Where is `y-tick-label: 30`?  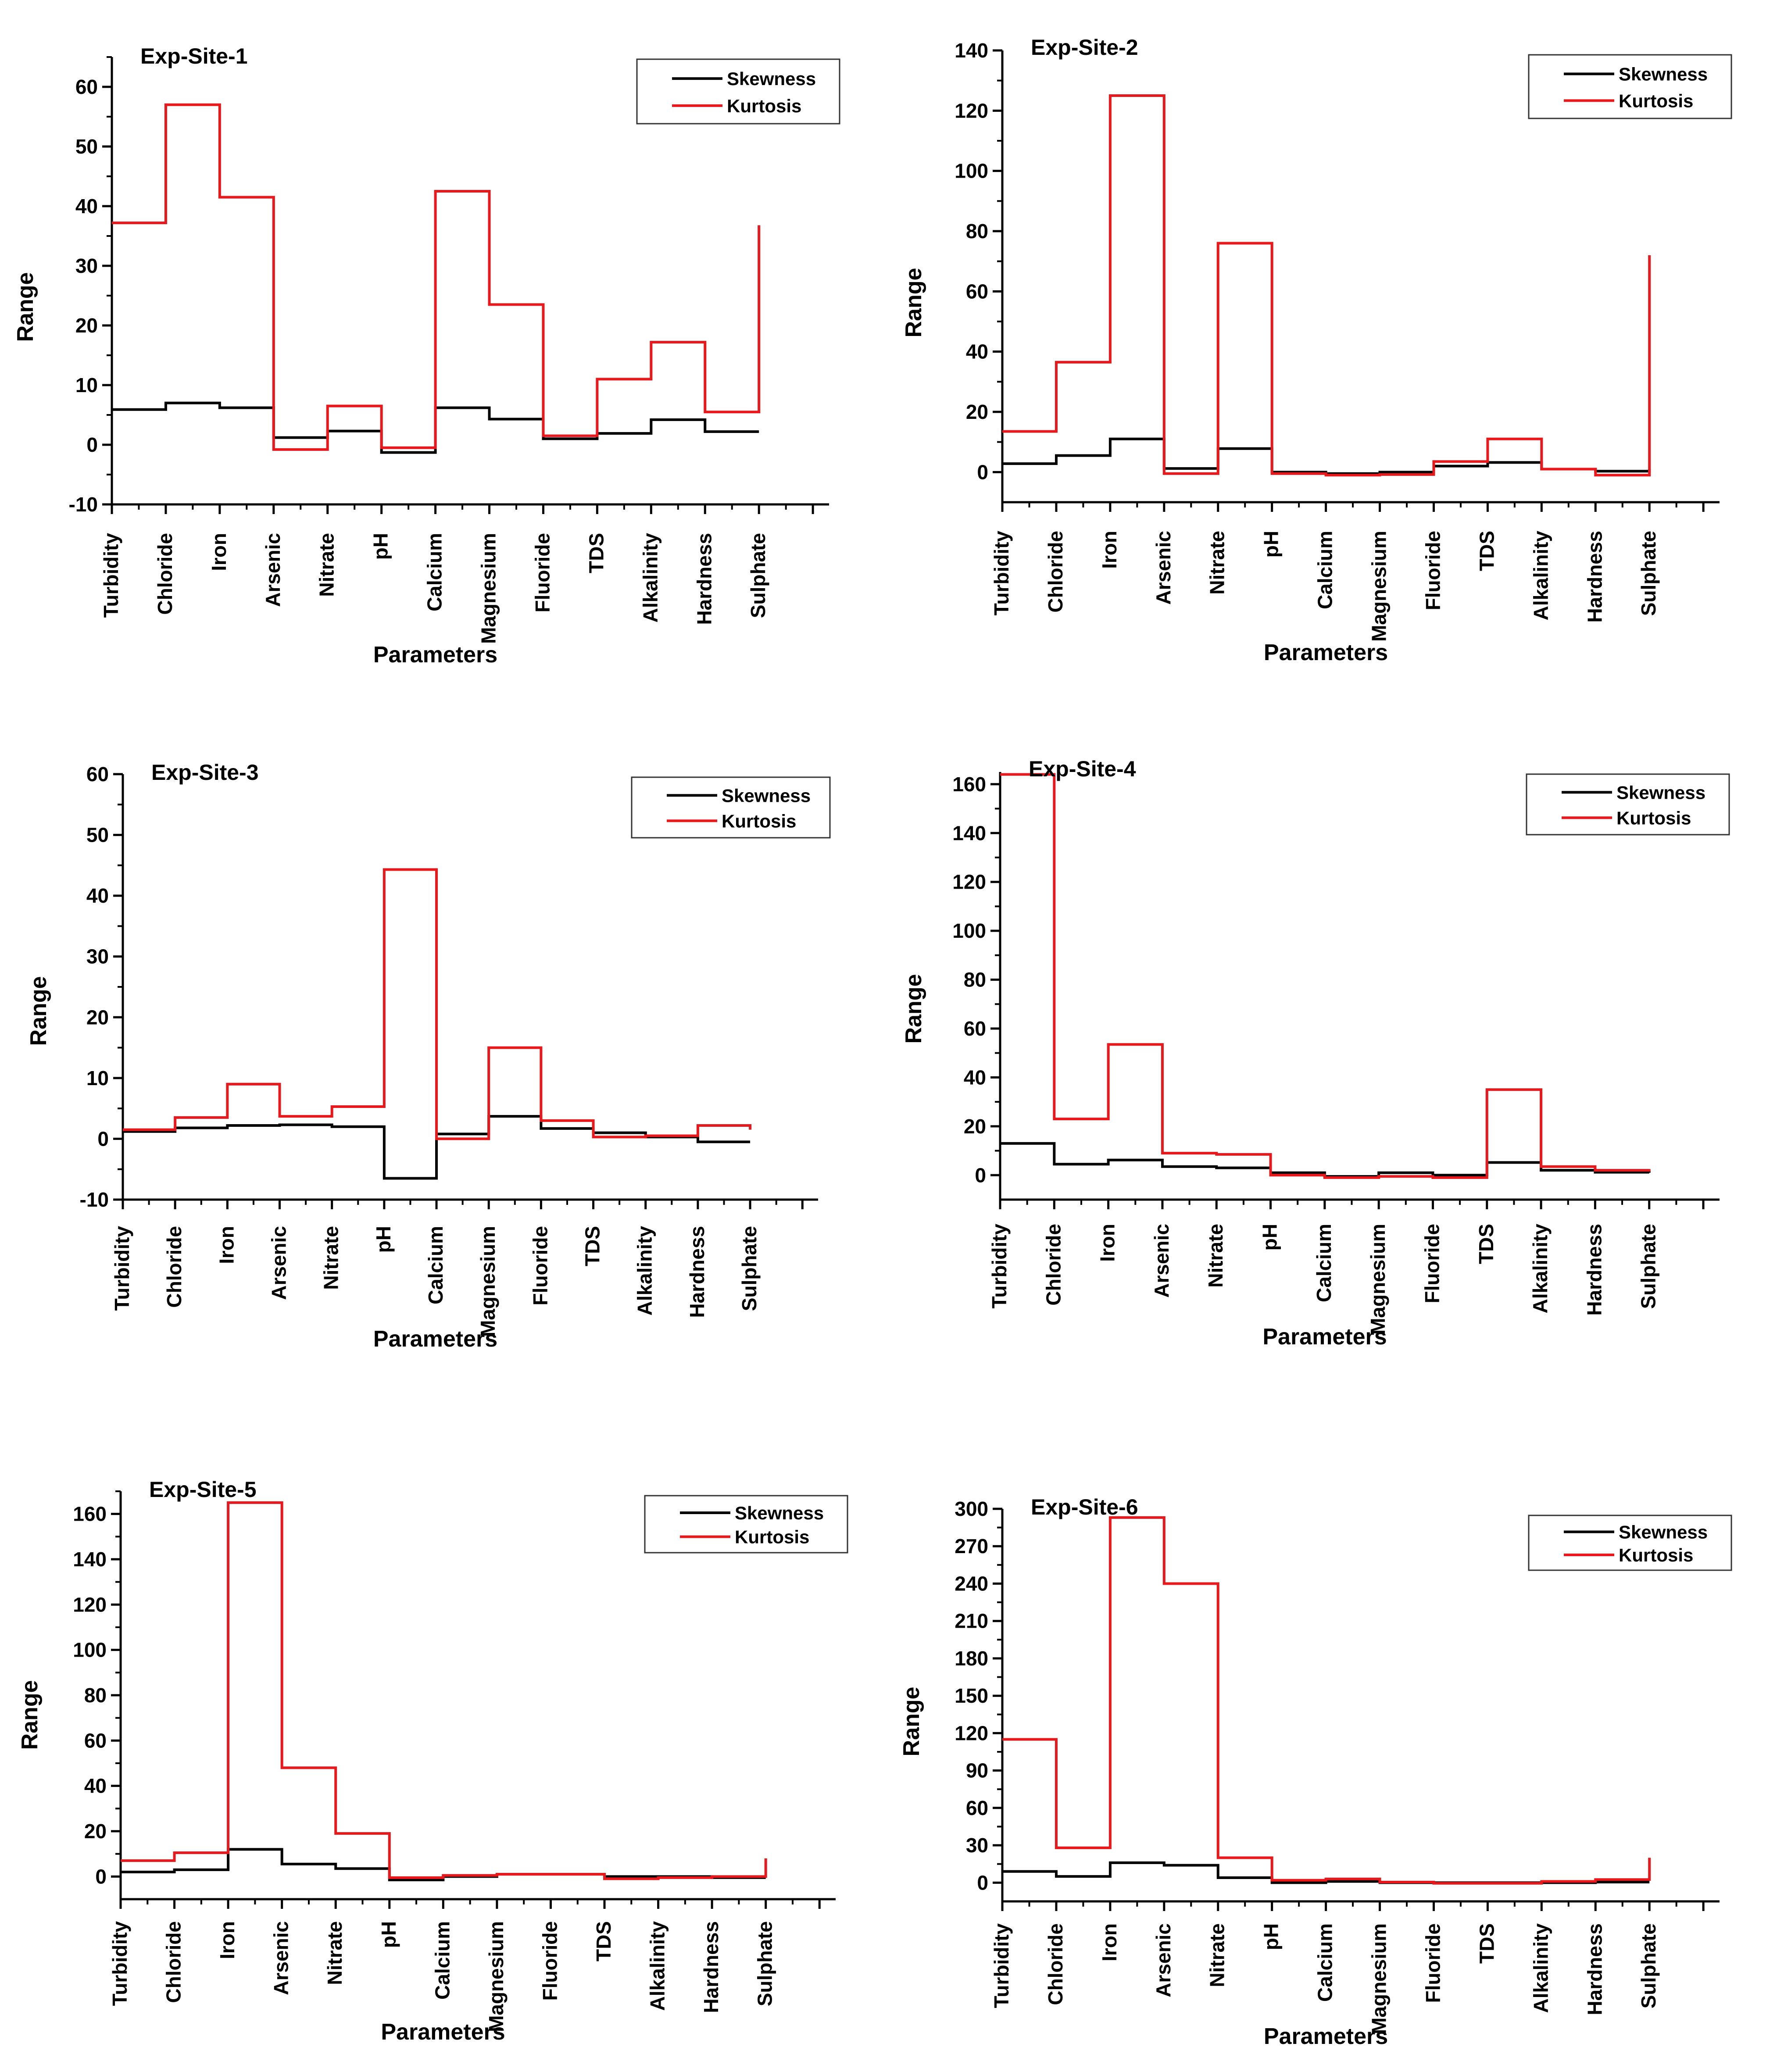 y-tick-label: 30 is located at coordinates (86, 265).